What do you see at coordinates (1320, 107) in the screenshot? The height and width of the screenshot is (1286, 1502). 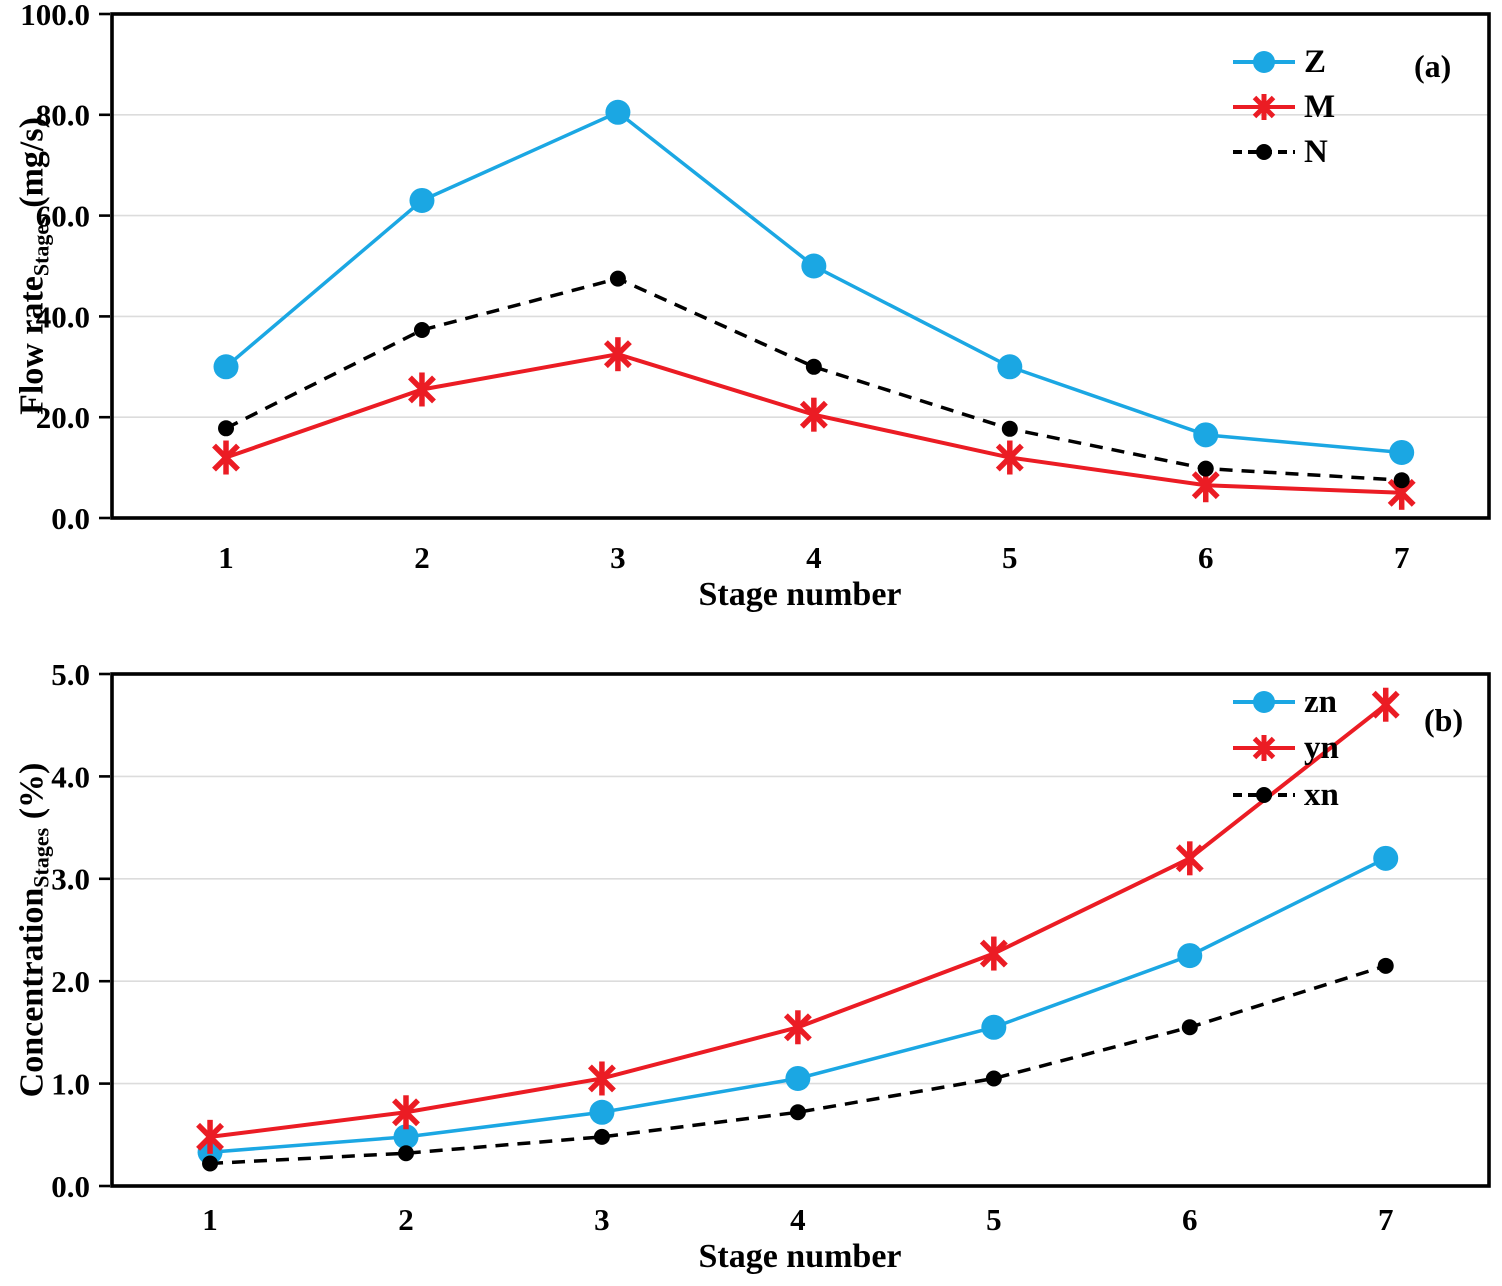 I see `legend-label: M` at bounding box center [1320, 107].